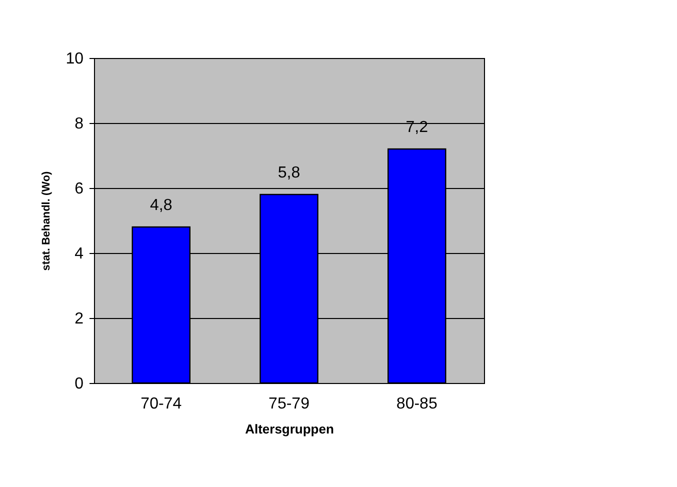  Describe the element at coordinates (75, 59) in the screenshot. I see `y-tick-label: 10` at that location.